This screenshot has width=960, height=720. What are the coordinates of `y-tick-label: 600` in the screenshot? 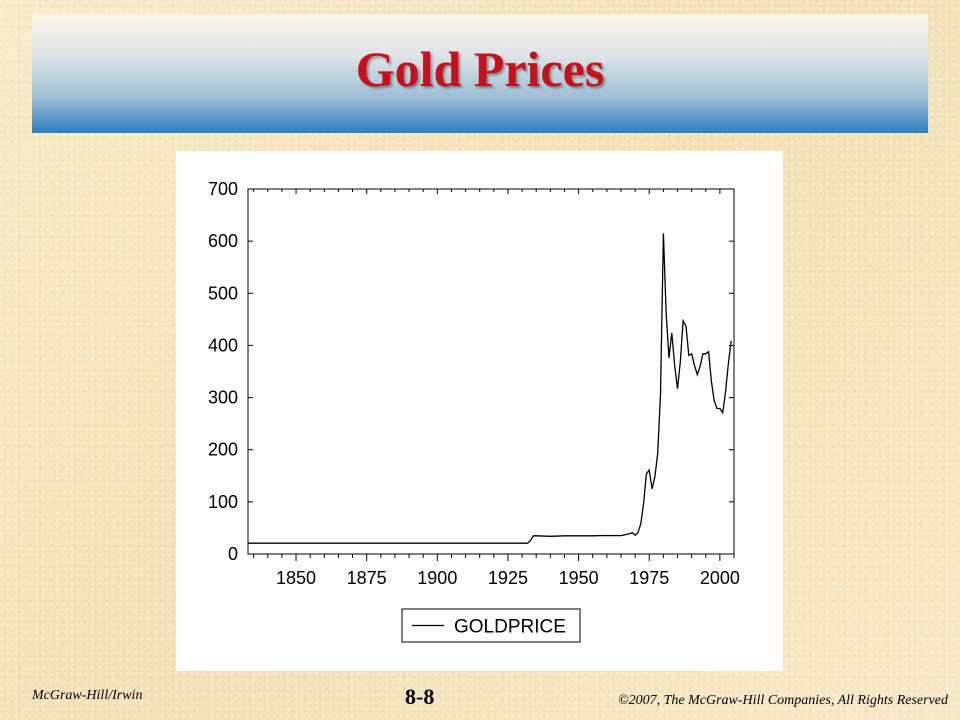 It's located at (223, 241).